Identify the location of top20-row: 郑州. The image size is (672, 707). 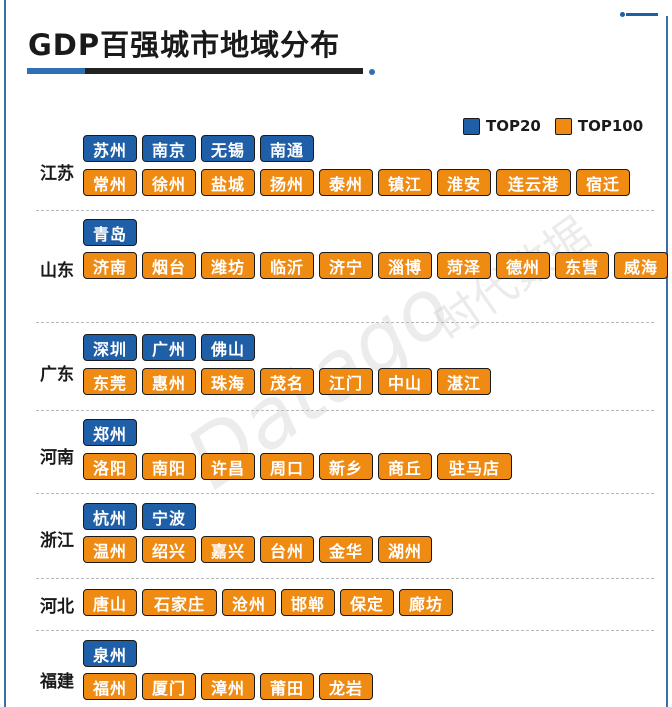
(112, 432).